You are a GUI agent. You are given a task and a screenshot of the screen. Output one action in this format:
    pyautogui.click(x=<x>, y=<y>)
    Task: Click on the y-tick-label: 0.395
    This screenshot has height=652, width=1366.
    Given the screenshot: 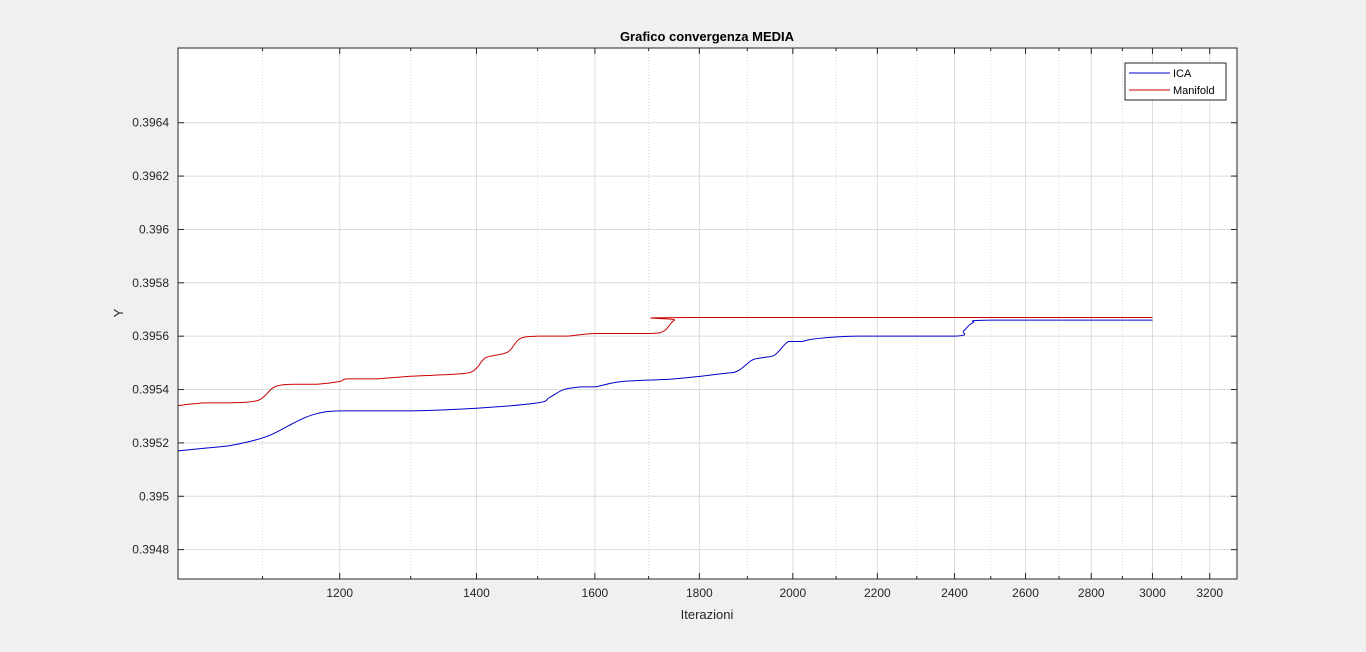 What is the action you would take?
    pyautogui.click(x=154, y=496)
    